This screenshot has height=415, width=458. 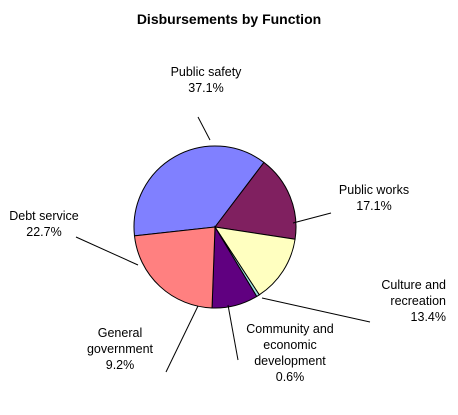 I want to click on slice-label-2: Culture and recreation 13.4%, so click(x=413, y=301).